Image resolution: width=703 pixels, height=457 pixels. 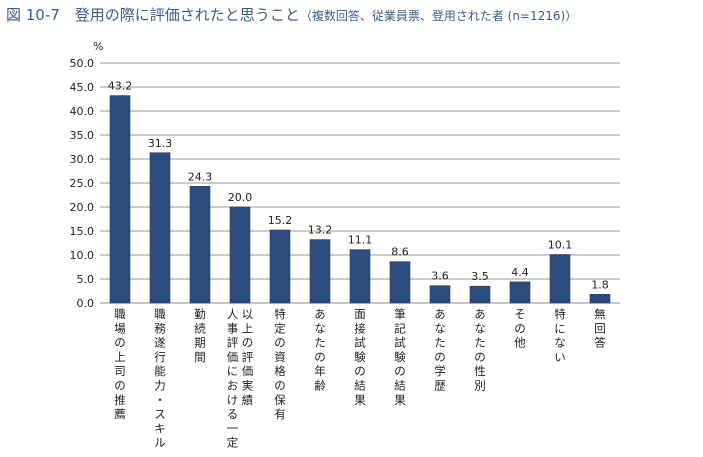 What do you see at coordinates (160, 143) in the screenshot?
I see `data-label: 31.3` at bounding box center [160, 143].